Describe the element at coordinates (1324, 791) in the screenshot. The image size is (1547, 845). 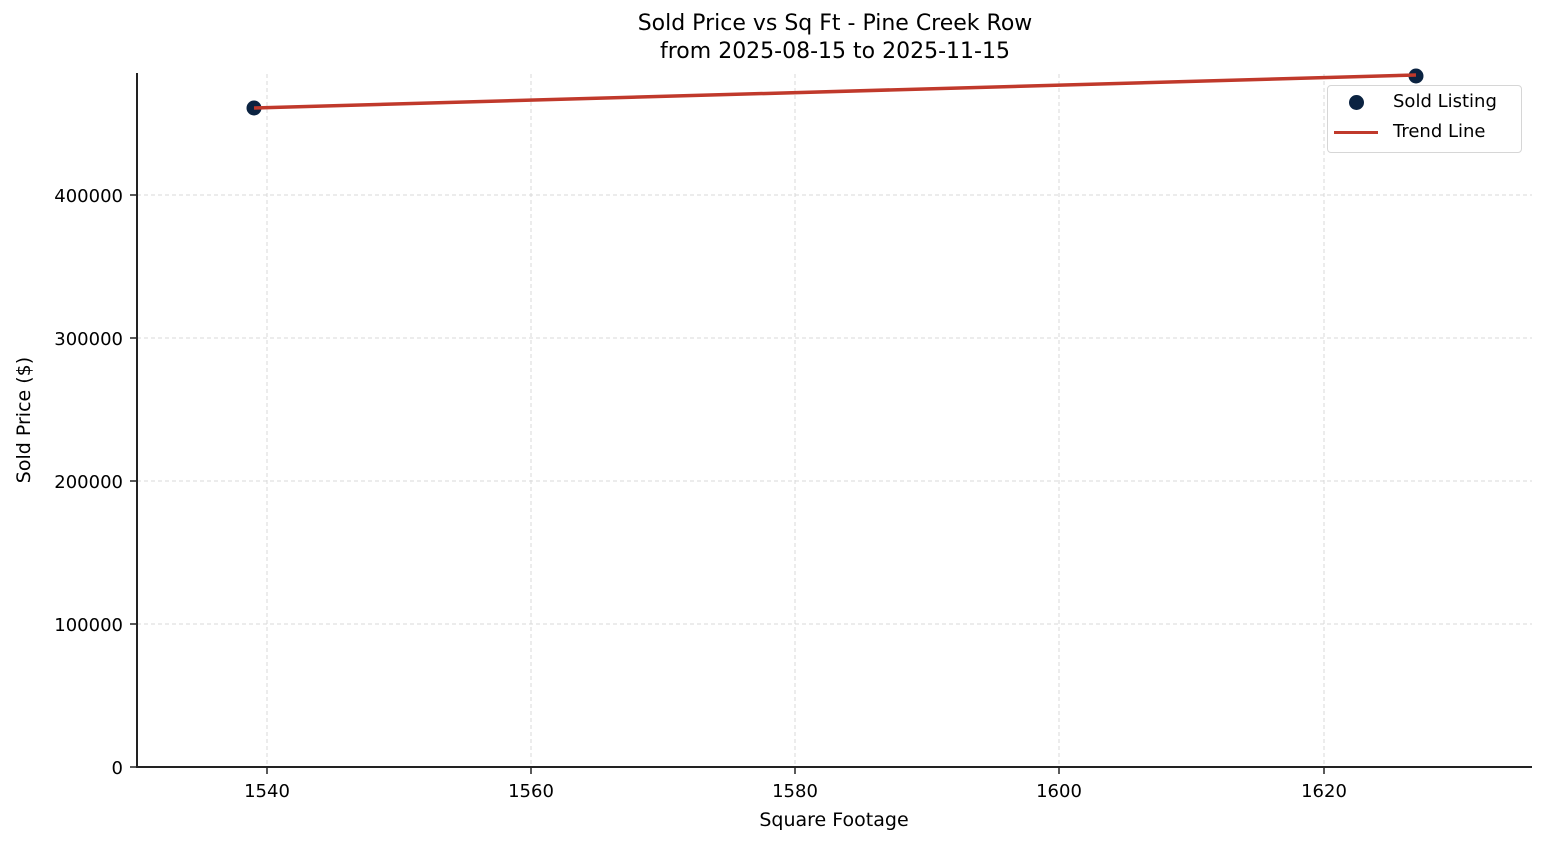
I see `x-tick-label: 1620` at that location.